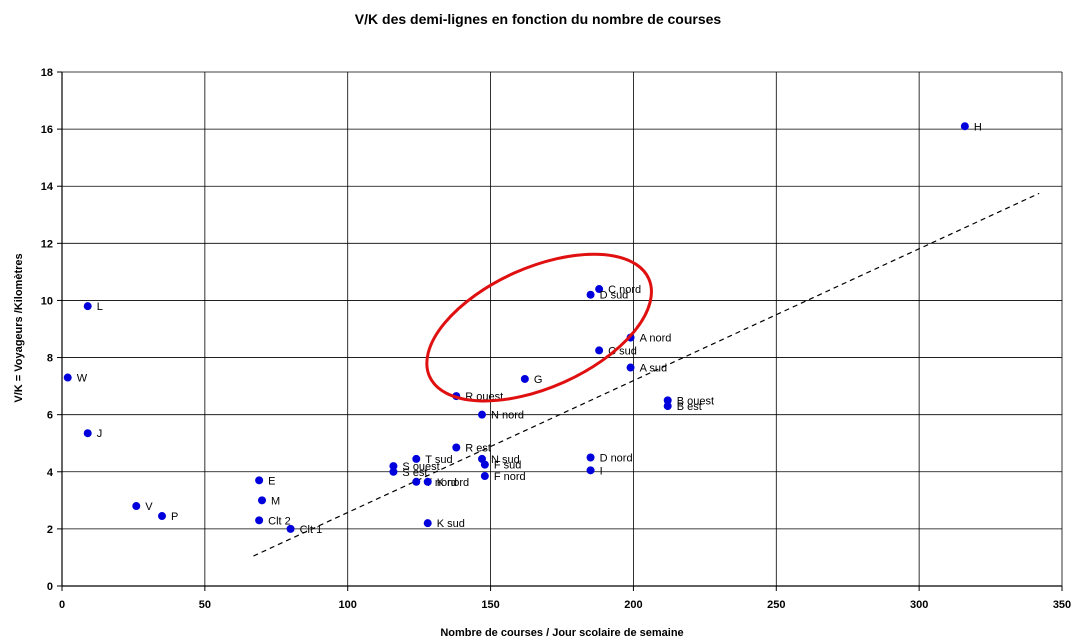  What do you see at coordinates (47, 187) in the screenshot?
I see `y-tick-label: 14` at bounding box center [47, 187].